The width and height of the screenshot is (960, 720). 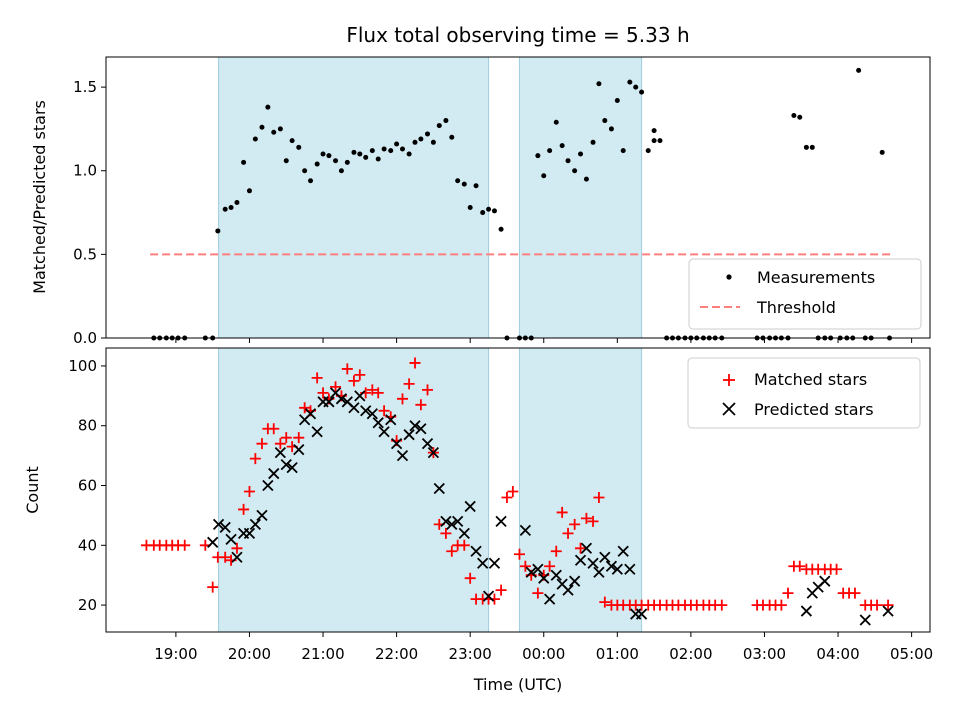 I want to click on xtick-label: 03:00, so click(x=764, y=654).